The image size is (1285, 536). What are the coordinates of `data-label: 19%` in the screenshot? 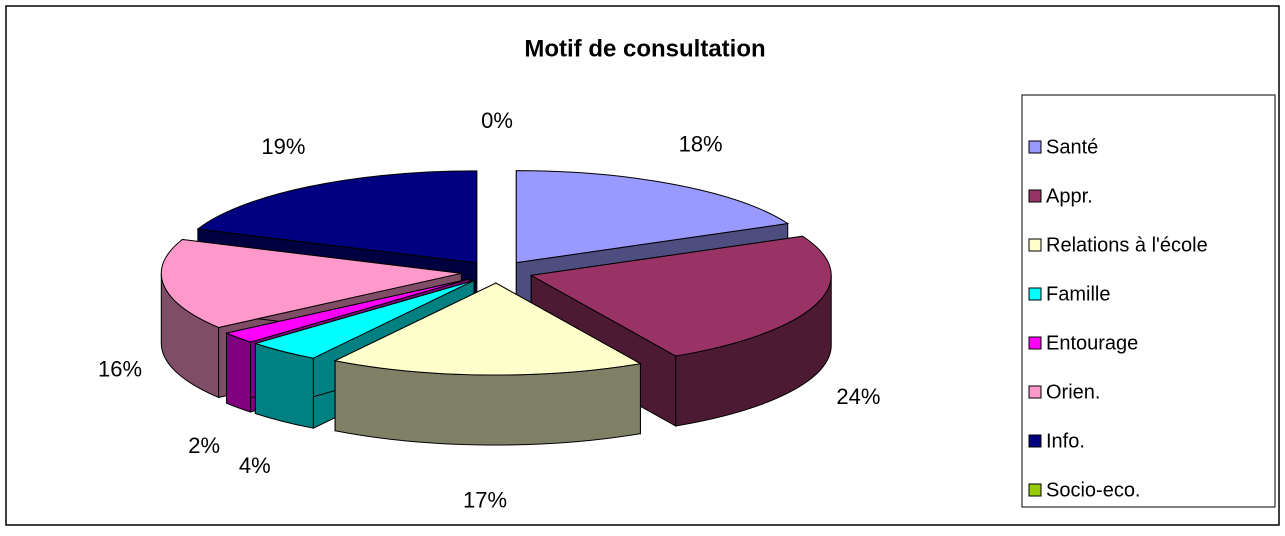 It's located at (283, 146).